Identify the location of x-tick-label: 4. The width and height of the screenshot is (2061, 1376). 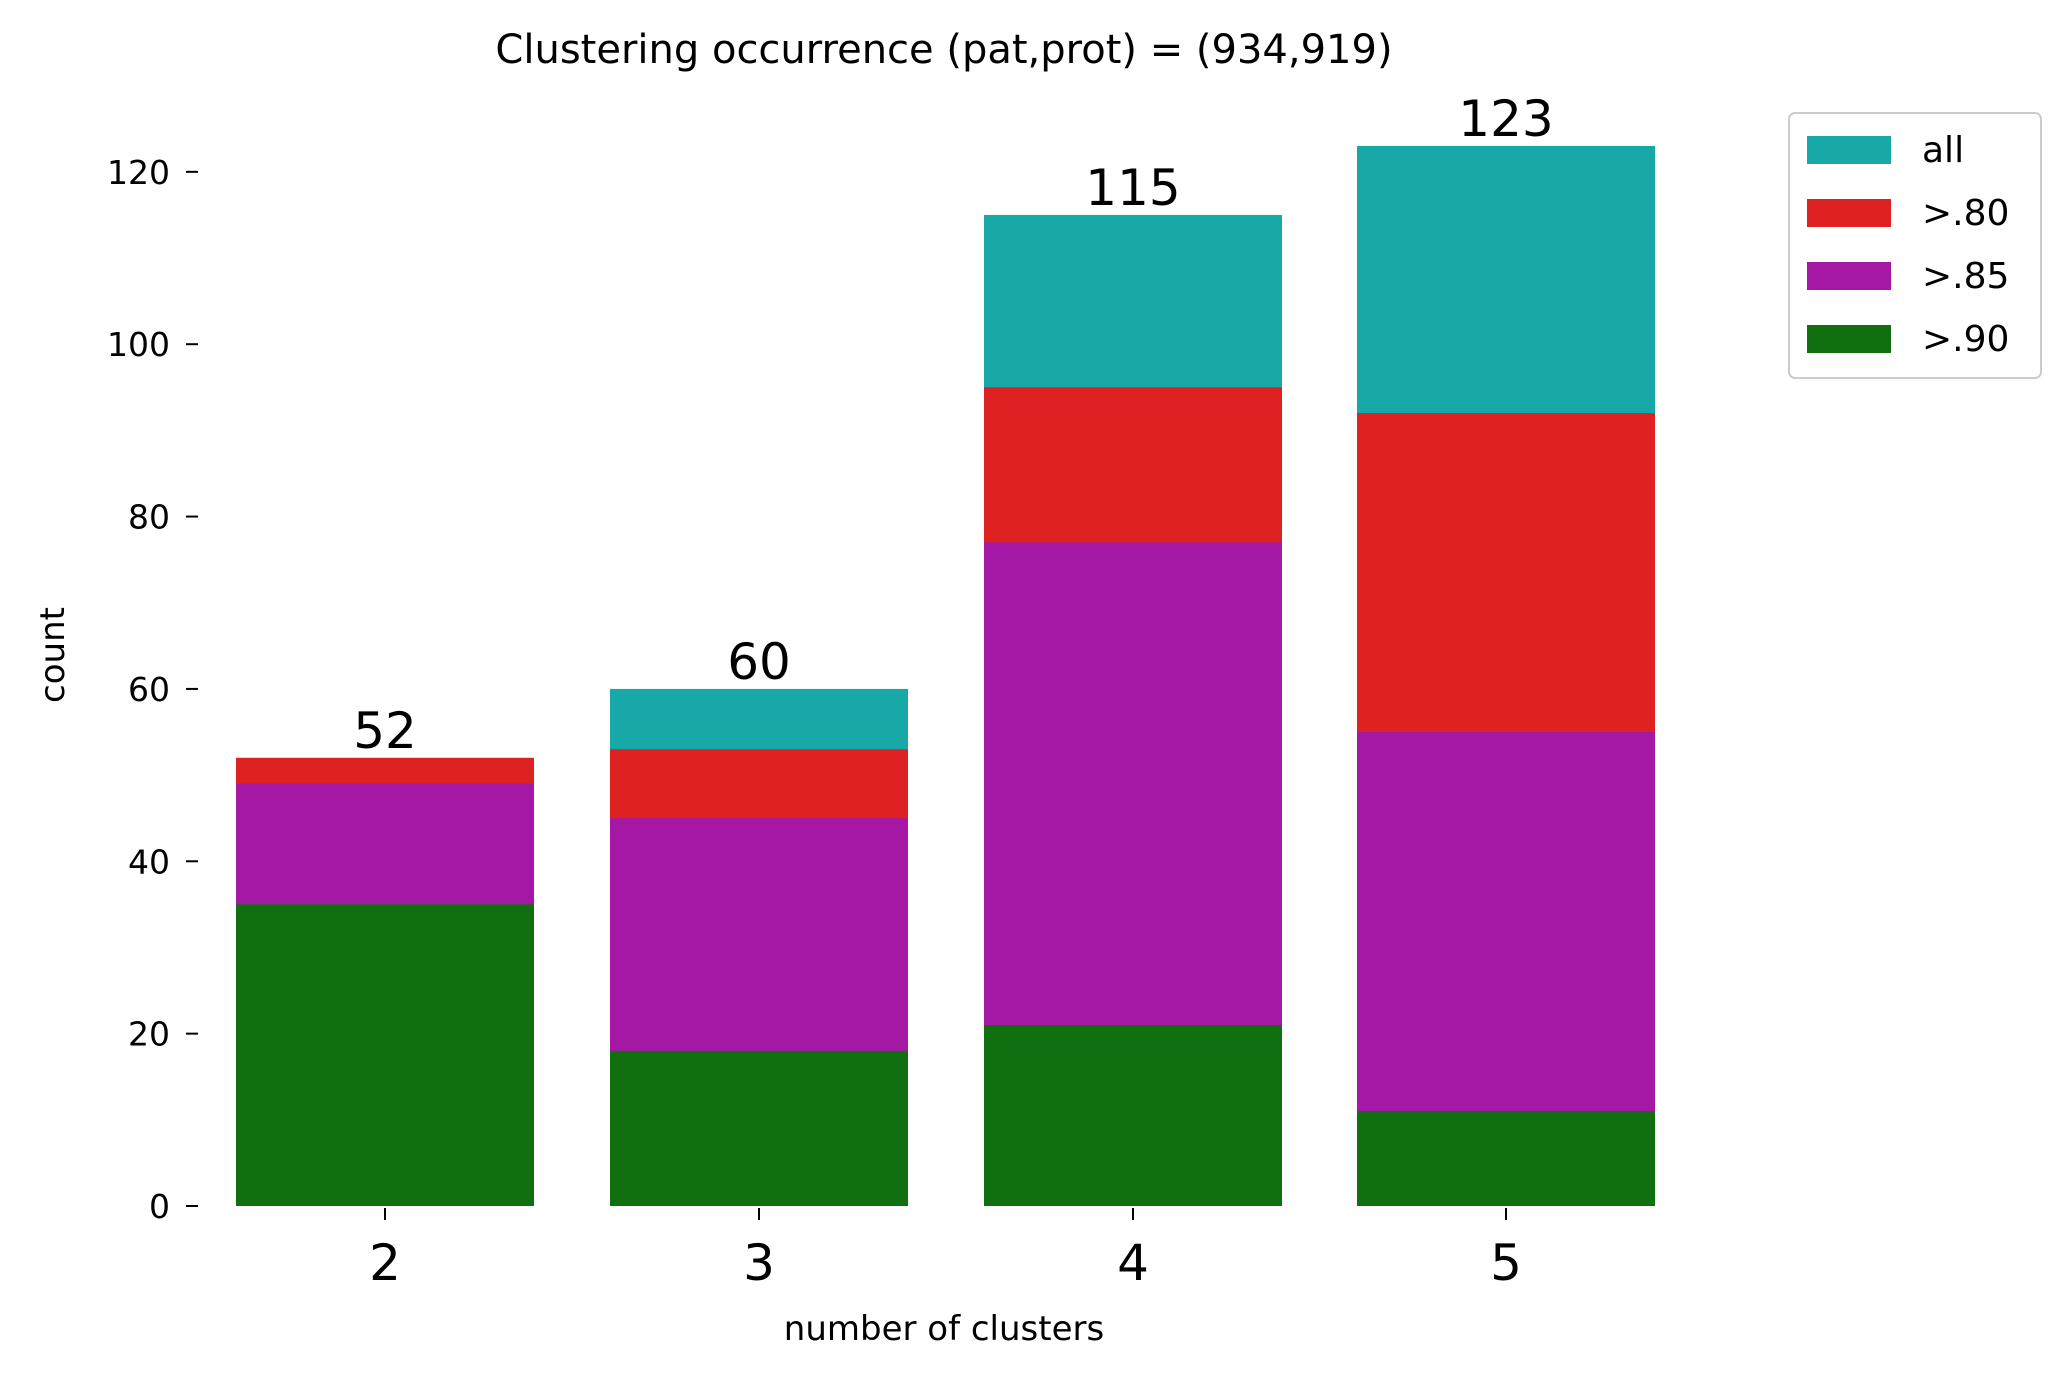
(1133, 1263).